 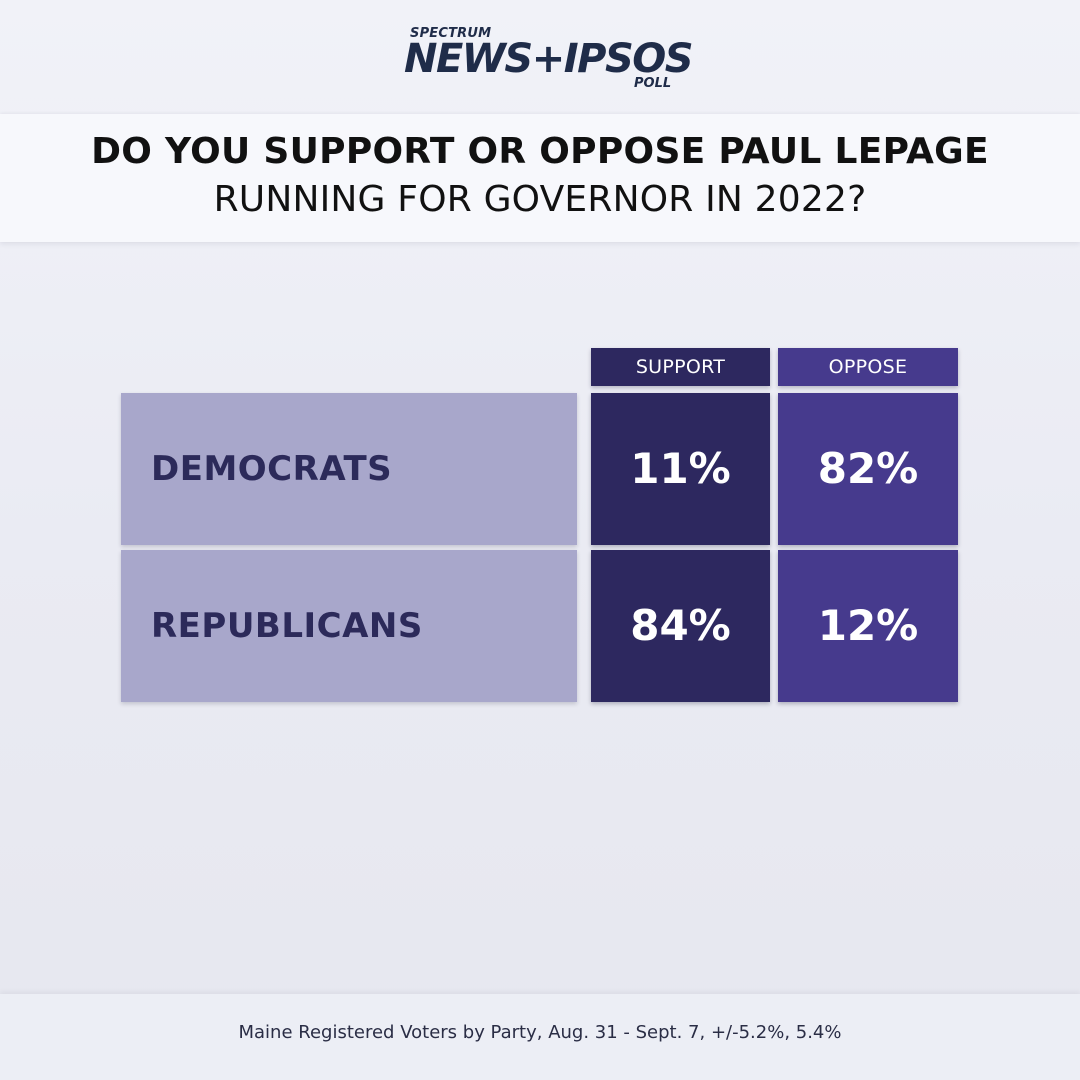 What do you see at coordinates (540, 199) in the screenshot?
I see `page-subtitle: RUNNING FOR GOVERNOR IN 2022?` at bounding box center [540, 199].